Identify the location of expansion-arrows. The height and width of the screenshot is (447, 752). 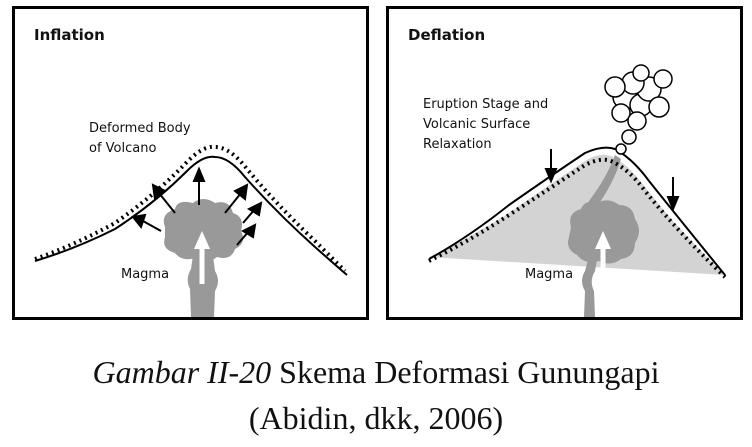
(197, 206).